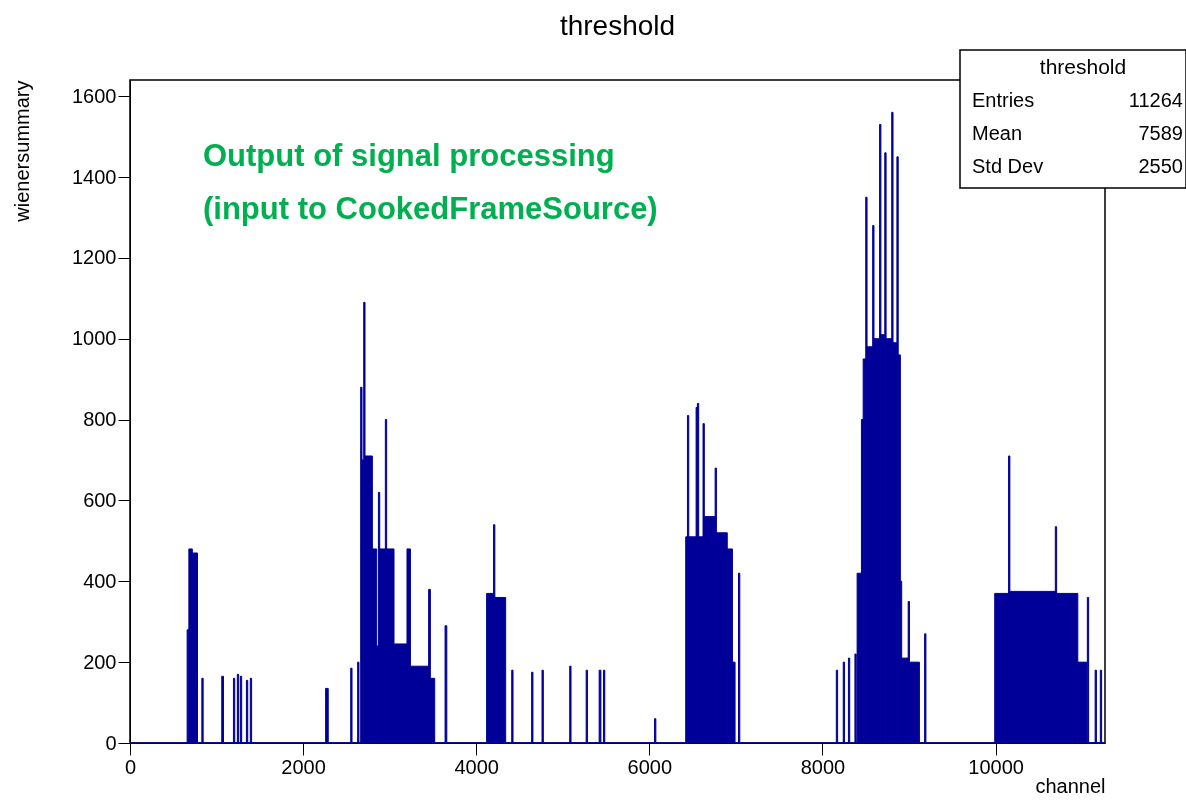 The height and width of the screenshot is (802, 1186). I want to click on text: Entries 11264, so click(1077, 100).